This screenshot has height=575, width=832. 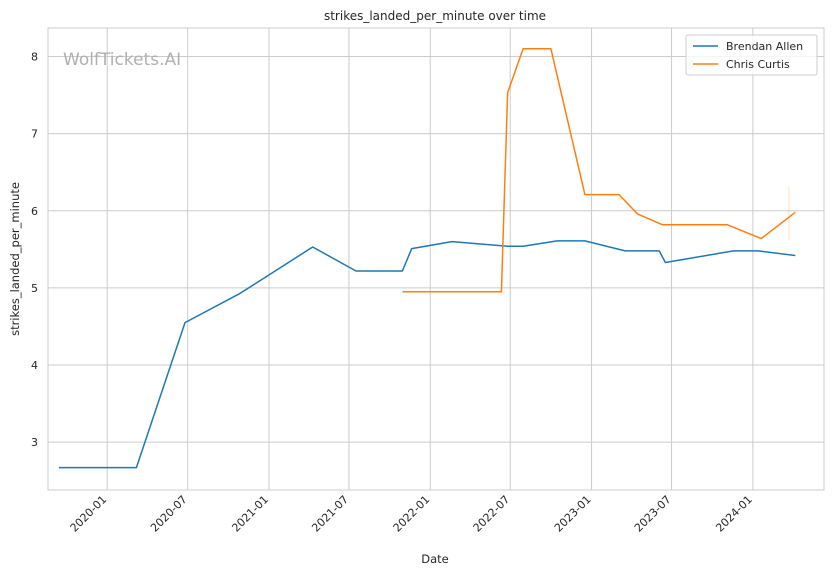 What do you see at coordinates (734, 514) in the screenshot?
I see `x-tick-label: 2024-01` at bounding box center [734, 514].